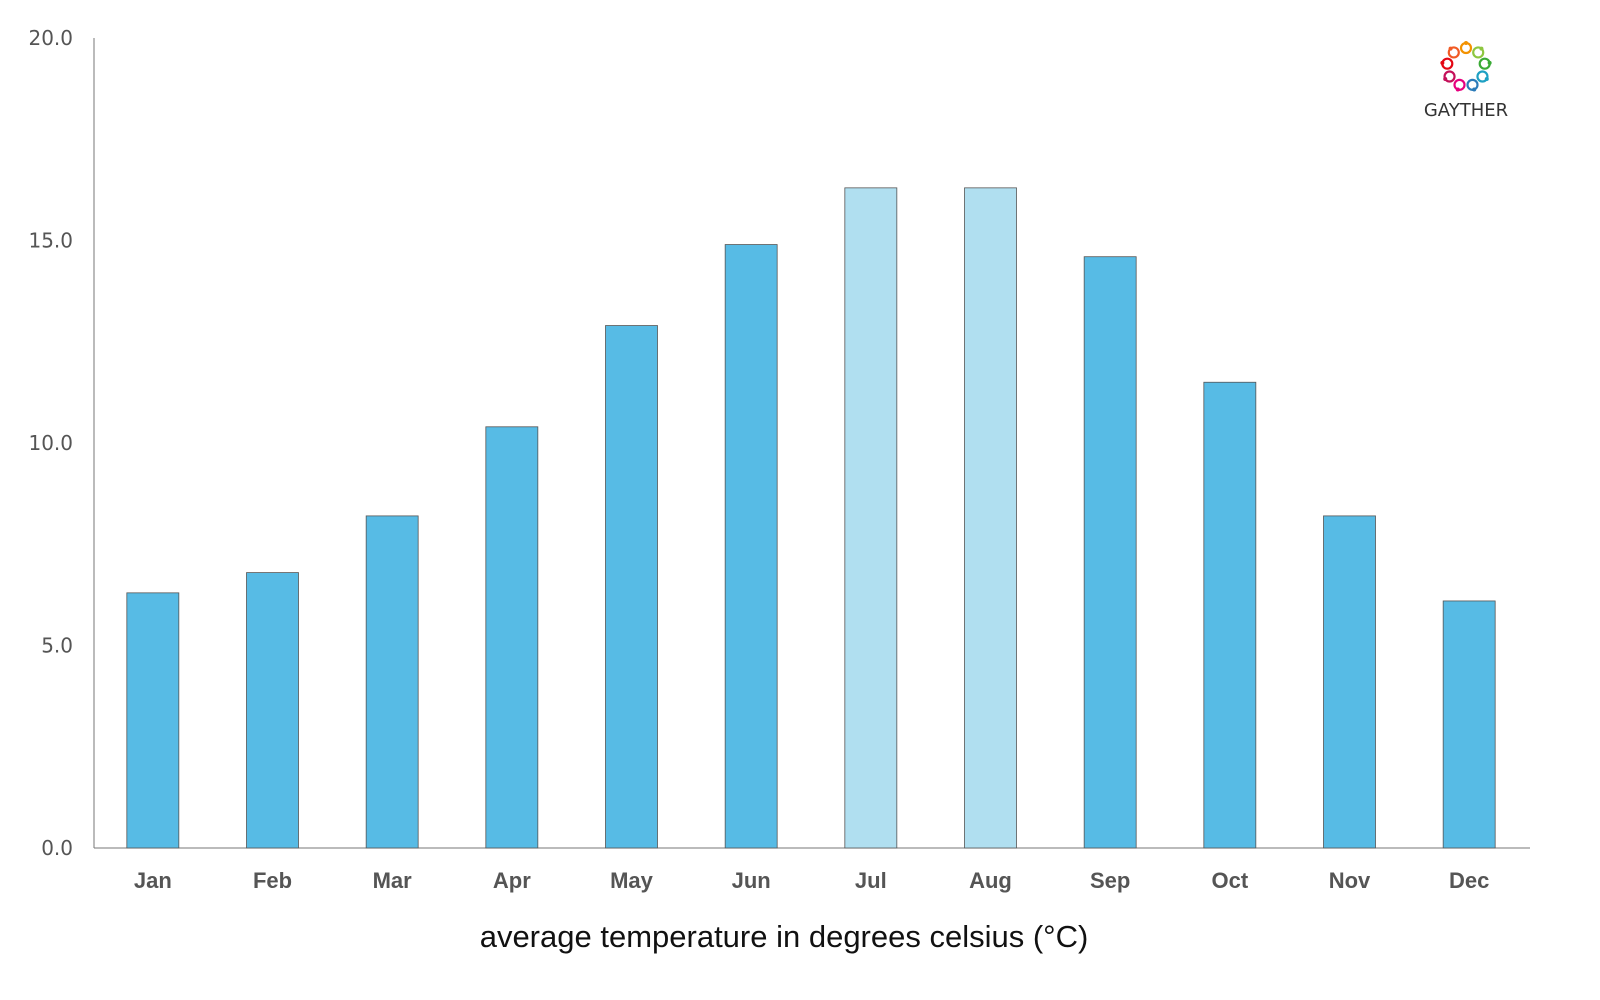  Describe the element at coordinates (1229, 880) in the screenshot. I see `x-tick-label: Oct` at that location.